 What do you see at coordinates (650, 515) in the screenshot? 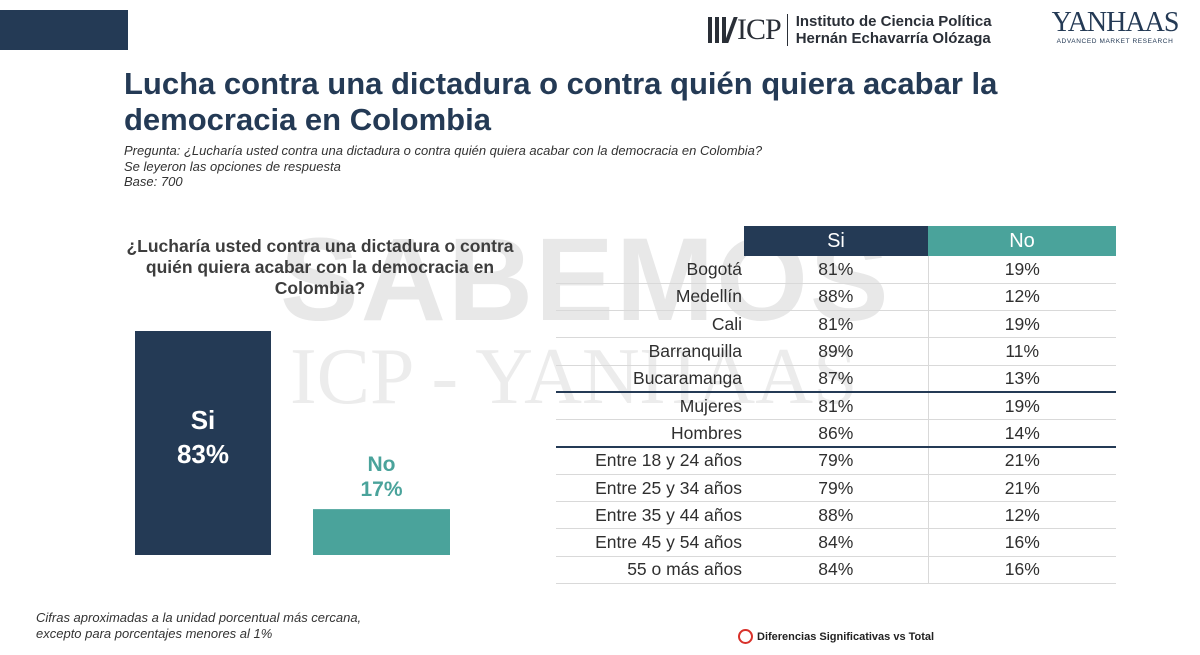
I see `row-label: Entre 35 y 44 años` at bounding box center [650, 515].